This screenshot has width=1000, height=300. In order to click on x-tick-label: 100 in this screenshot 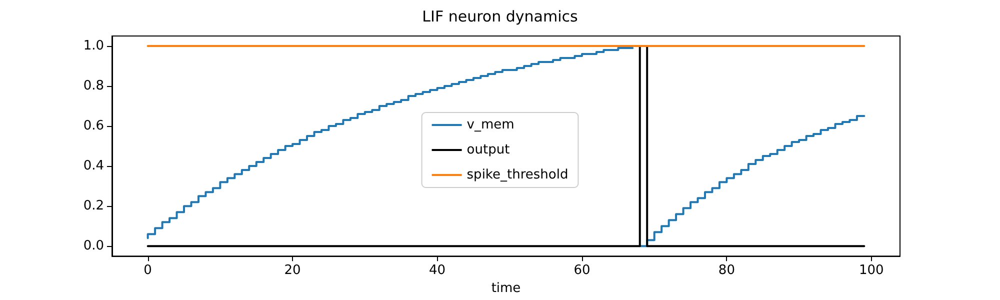, I will do `click(871, 270)`.